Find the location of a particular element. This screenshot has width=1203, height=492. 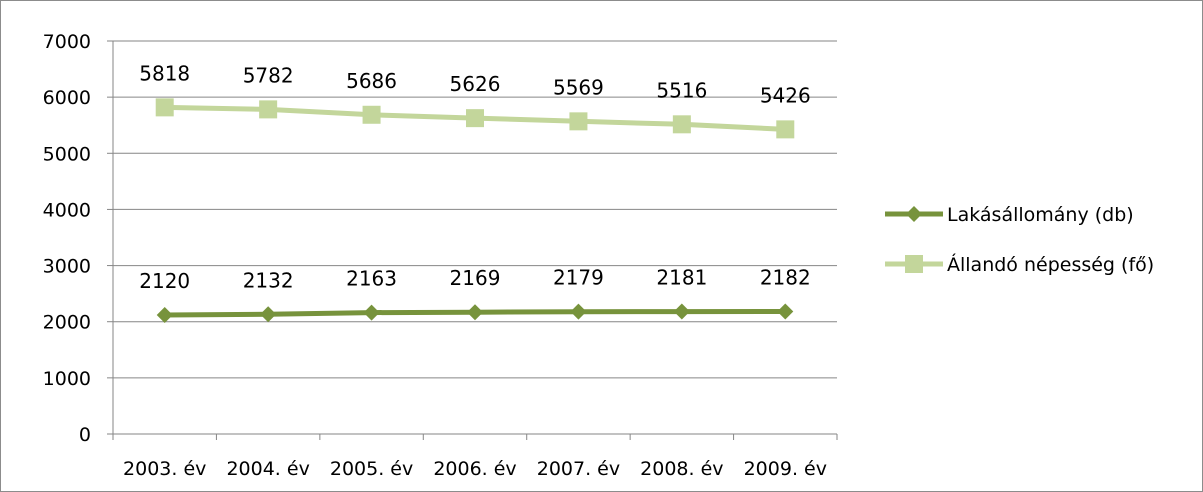

data-label: 2169 is located at coordinates (475, 278).